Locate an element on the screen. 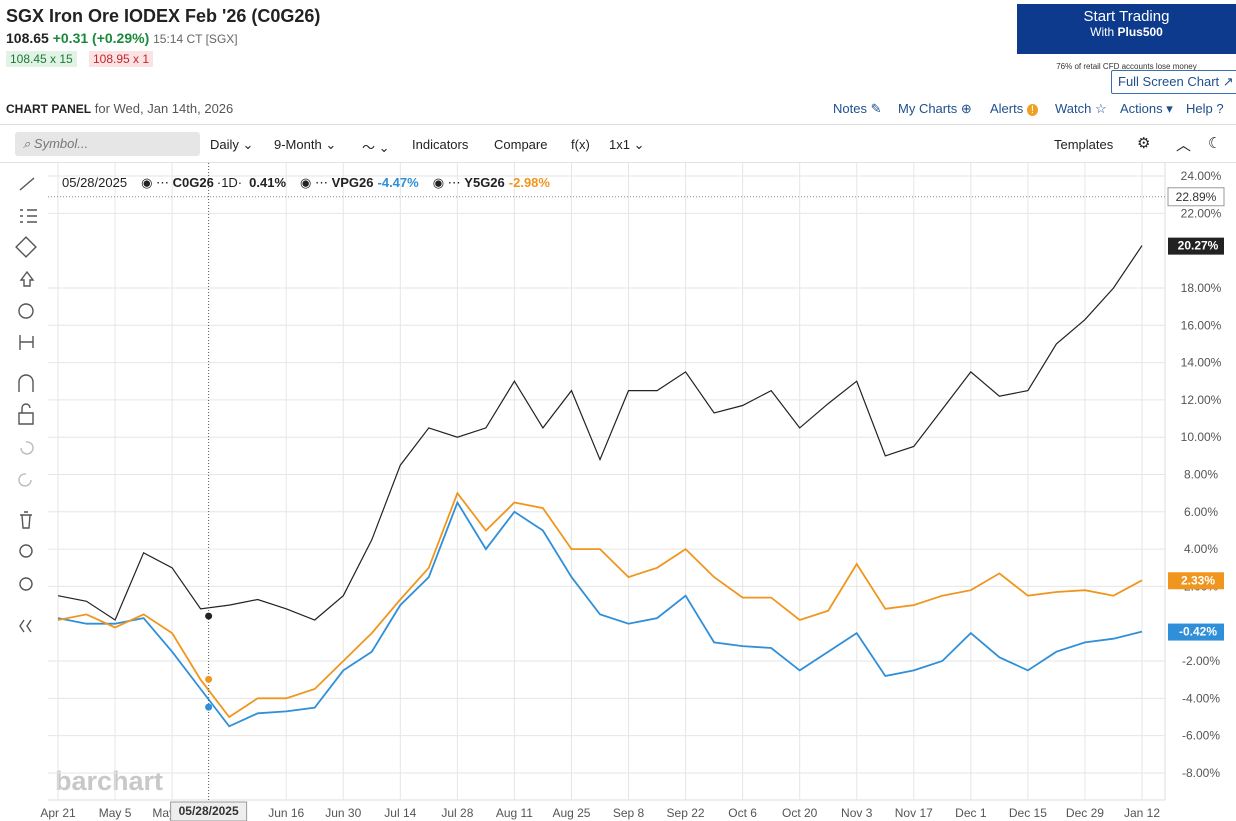 This screenshot has height=821, width=1236. ad-with: With is located at coordinates (1102, 32).